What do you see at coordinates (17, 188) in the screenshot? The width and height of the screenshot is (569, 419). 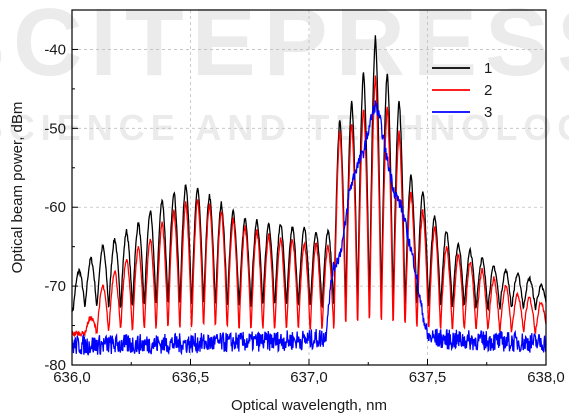 I see `y-axis-title: Optical beam power, dBm` at bounding box center [17, 188].